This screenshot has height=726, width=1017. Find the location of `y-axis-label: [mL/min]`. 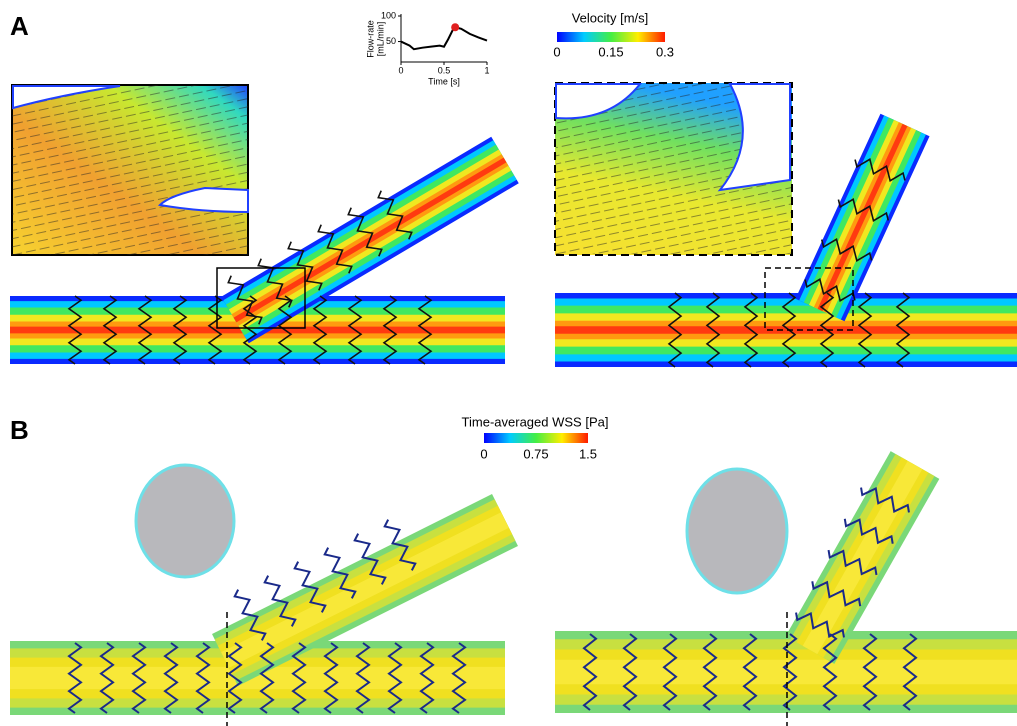

y-axis-label: [mL/min] is located at coordinates (380, 39).